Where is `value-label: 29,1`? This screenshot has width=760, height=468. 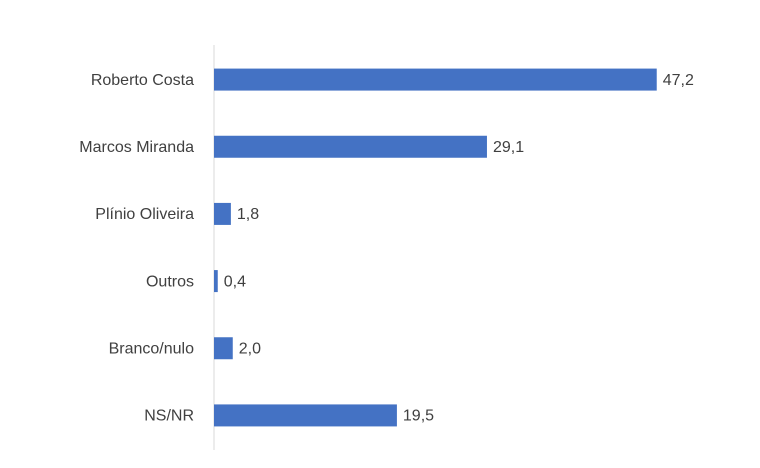 value-label: 29,1 is located at coordinates (508, 147).